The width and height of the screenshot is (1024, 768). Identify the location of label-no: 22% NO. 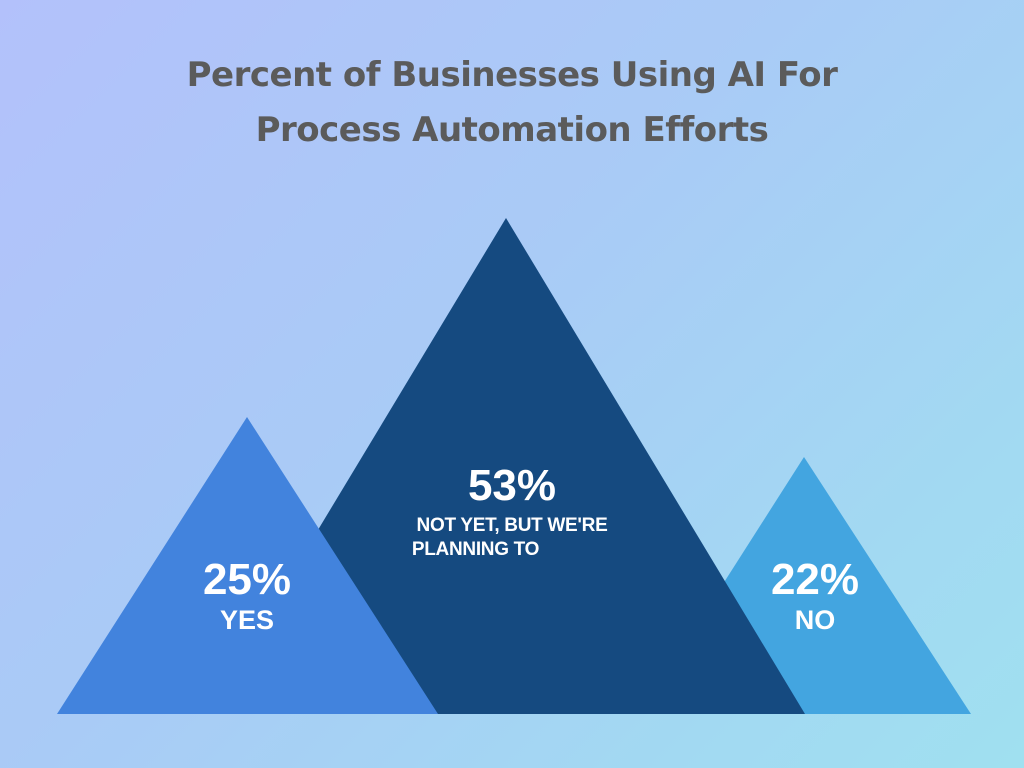
(815, 596).